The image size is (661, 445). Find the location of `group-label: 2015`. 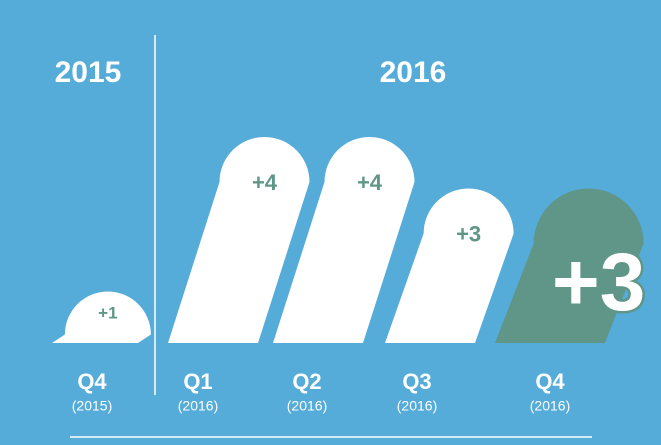

group-label: 2015 is located at coordinates (88, 72).